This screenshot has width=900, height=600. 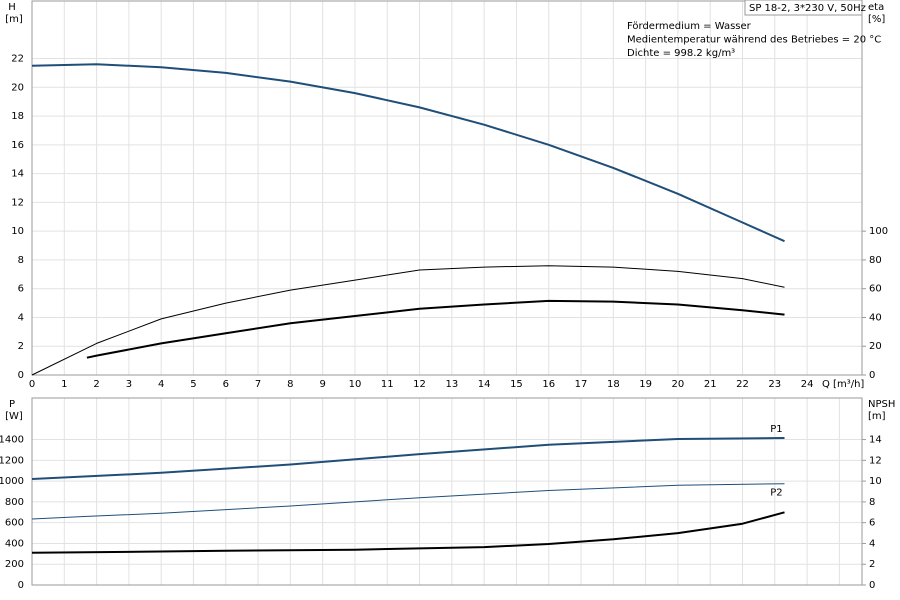 I want to click on y2-tick-label: 80, so click(x=875, y=260).